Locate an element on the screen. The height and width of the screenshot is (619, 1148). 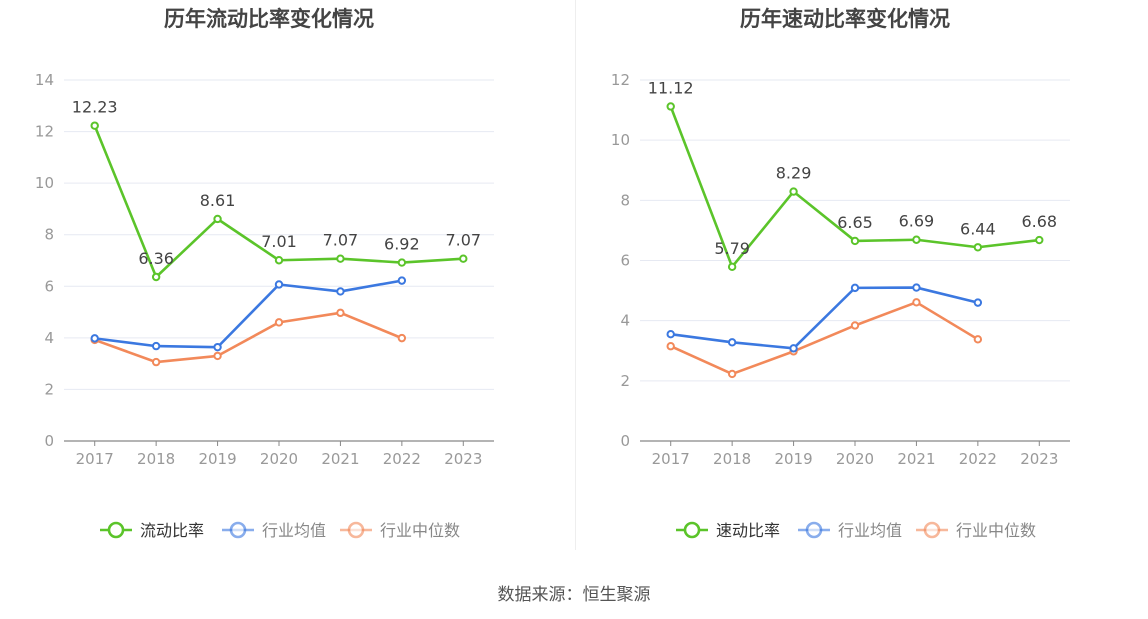
data-label: 6.69 is located at coordinates (917, 221).